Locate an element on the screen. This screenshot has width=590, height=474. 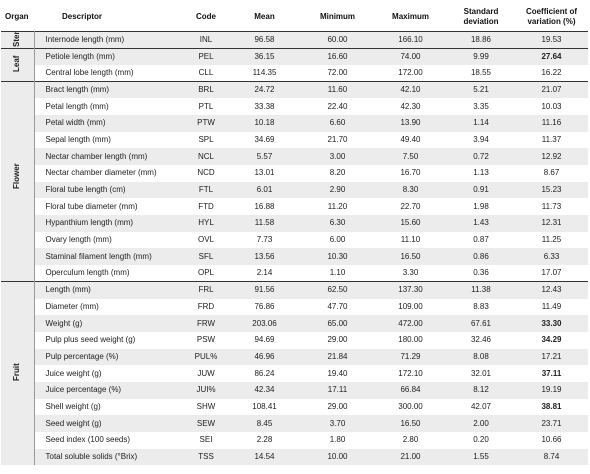
organ-cell: Fruit is located at coordinates (18, 373).